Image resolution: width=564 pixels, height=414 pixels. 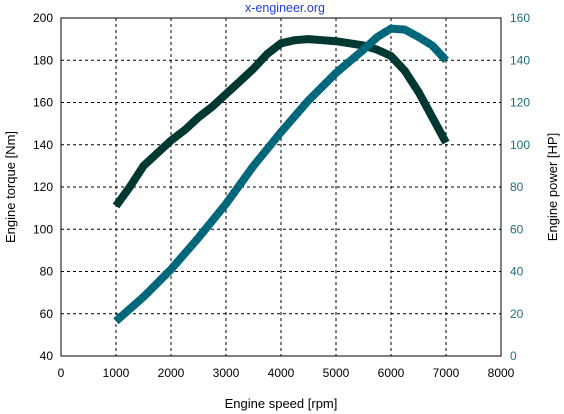 I want to click on left-y-axis-title: Engine torque [Nm], so click(x=10, y=187).